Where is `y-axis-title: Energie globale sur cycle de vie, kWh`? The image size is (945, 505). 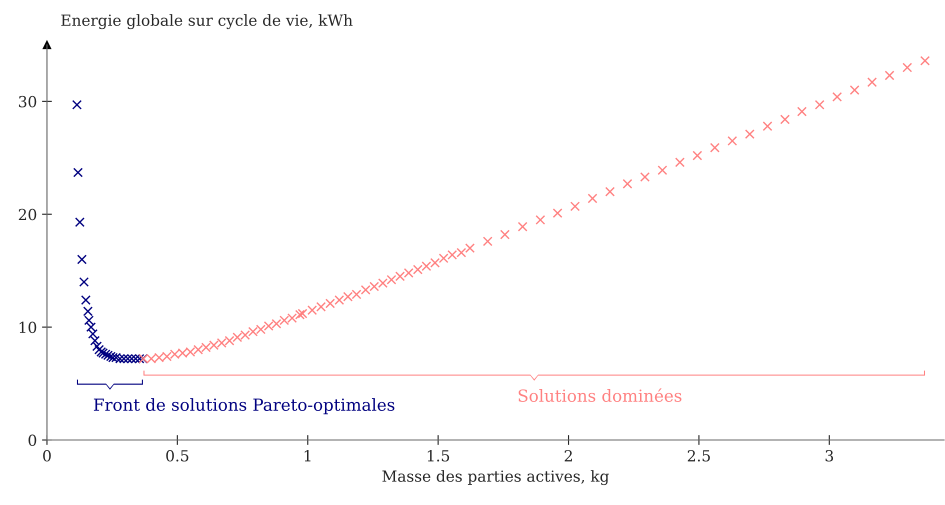
y-axis-title: Energie globale sur cycle de vie, kWh is located at coordinates (207, 22).